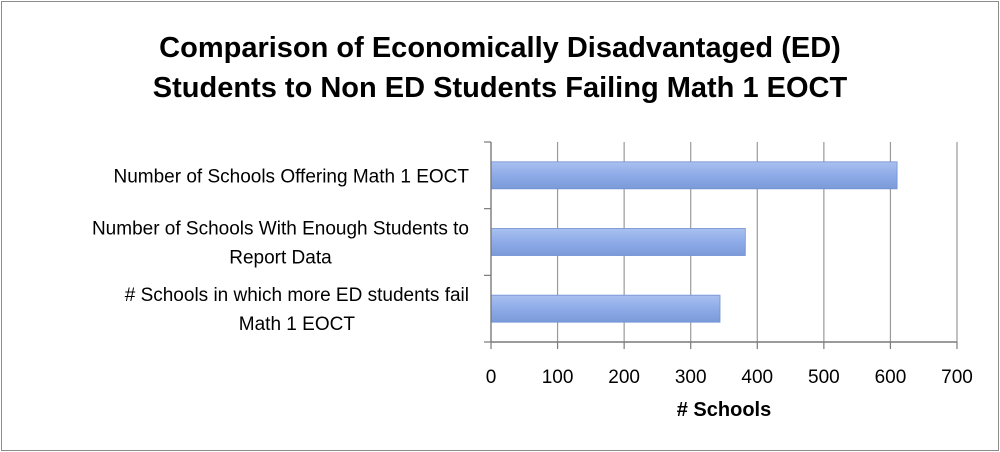 The width and height of the screenshot is (1000, 452). Describe the element at coordinates (729, 377) in the screenshot. I see `x-tick-labels: 0 100 200 300 400 500 600 700` at that location.